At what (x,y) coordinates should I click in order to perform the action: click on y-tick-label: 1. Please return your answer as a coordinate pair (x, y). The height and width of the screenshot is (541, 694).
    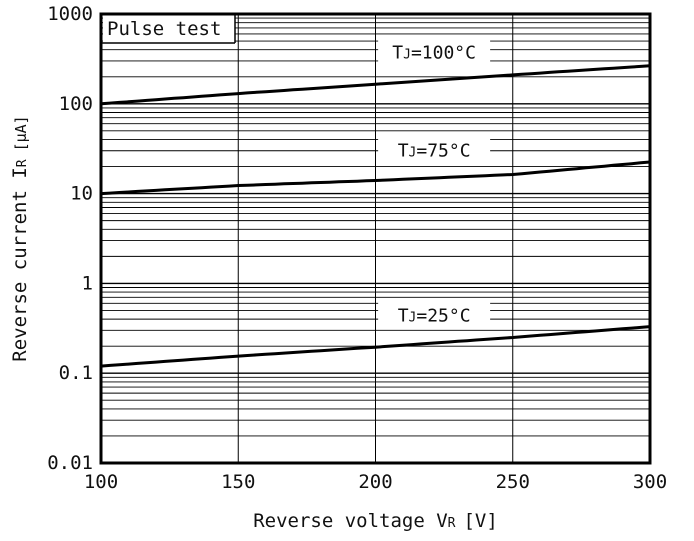
    Looking at the image, I should click on (87, 283).